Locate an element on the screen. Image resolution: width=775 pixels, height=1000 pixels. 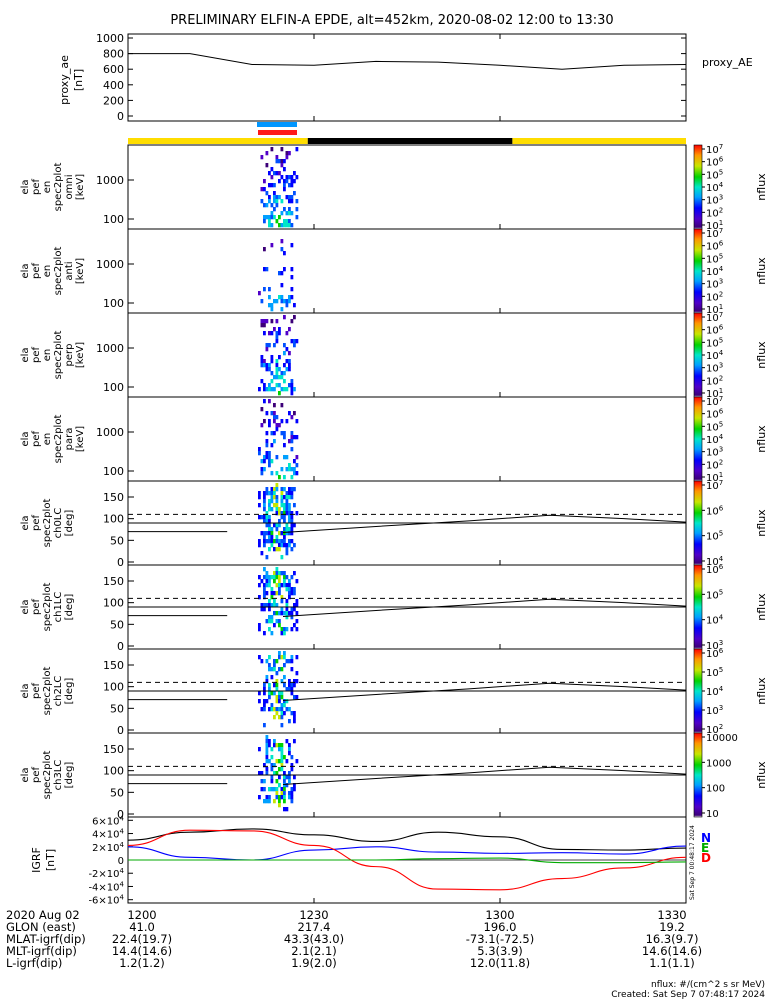
proxy-ae-ytick-label: 200 is located at coordinates (113, 100).